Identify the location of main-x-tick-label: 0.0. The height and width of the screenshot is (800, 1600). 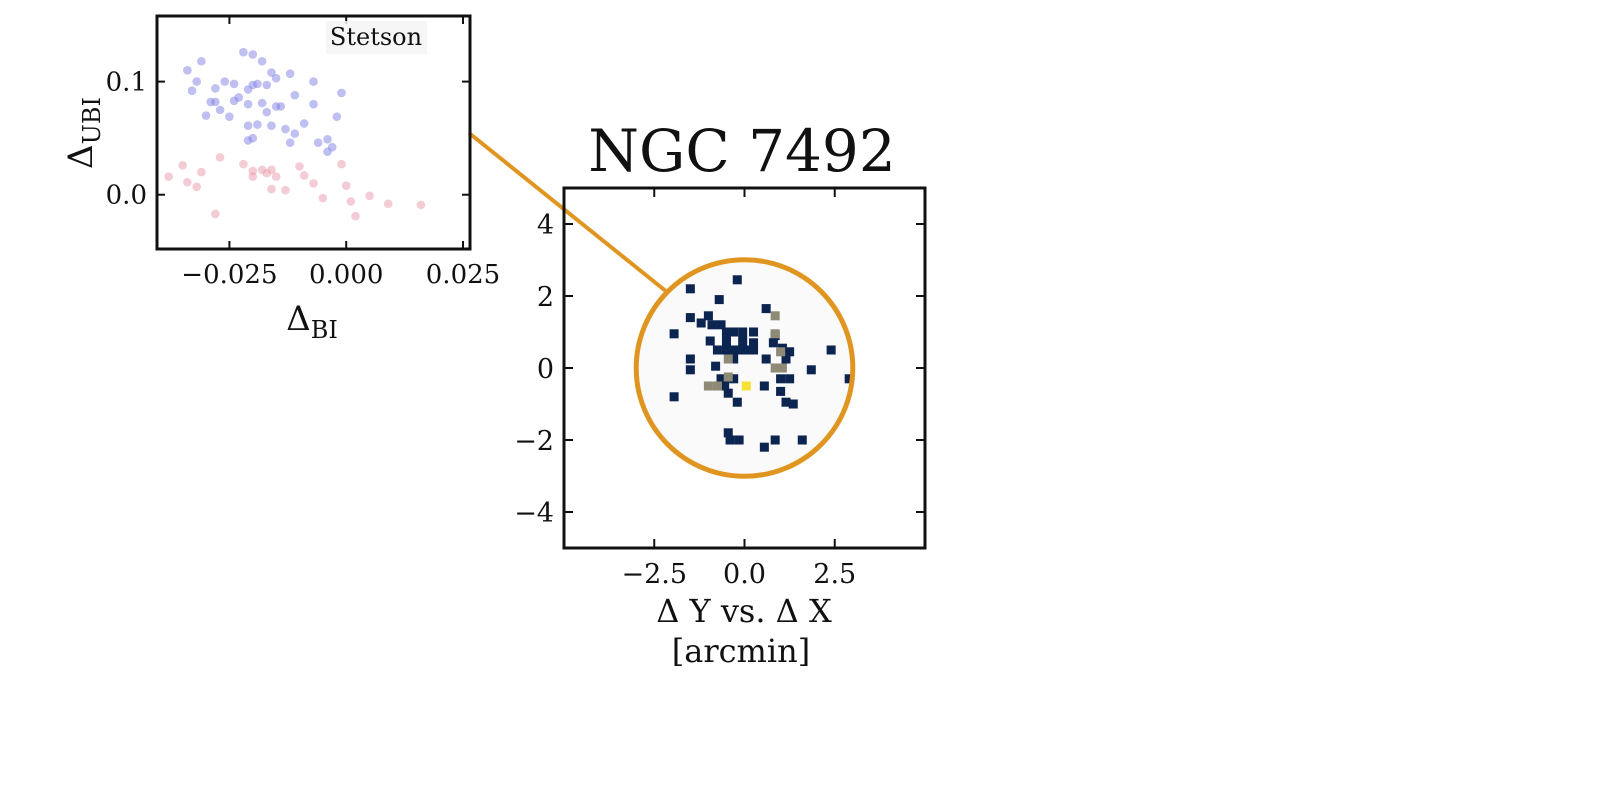
(744, 574).